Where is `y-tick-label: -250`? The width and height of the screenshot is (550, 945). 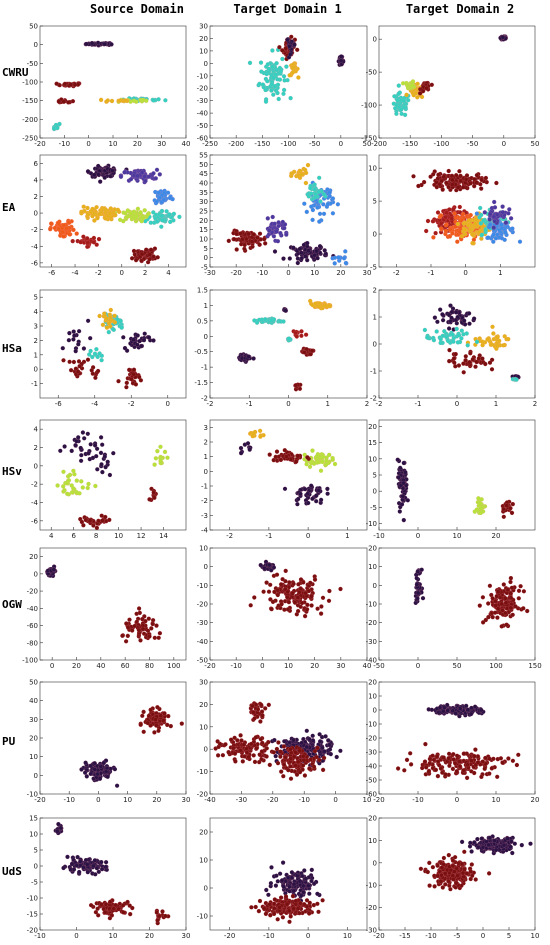 y-tick-label: -250 is located at coordinates (30, 139).